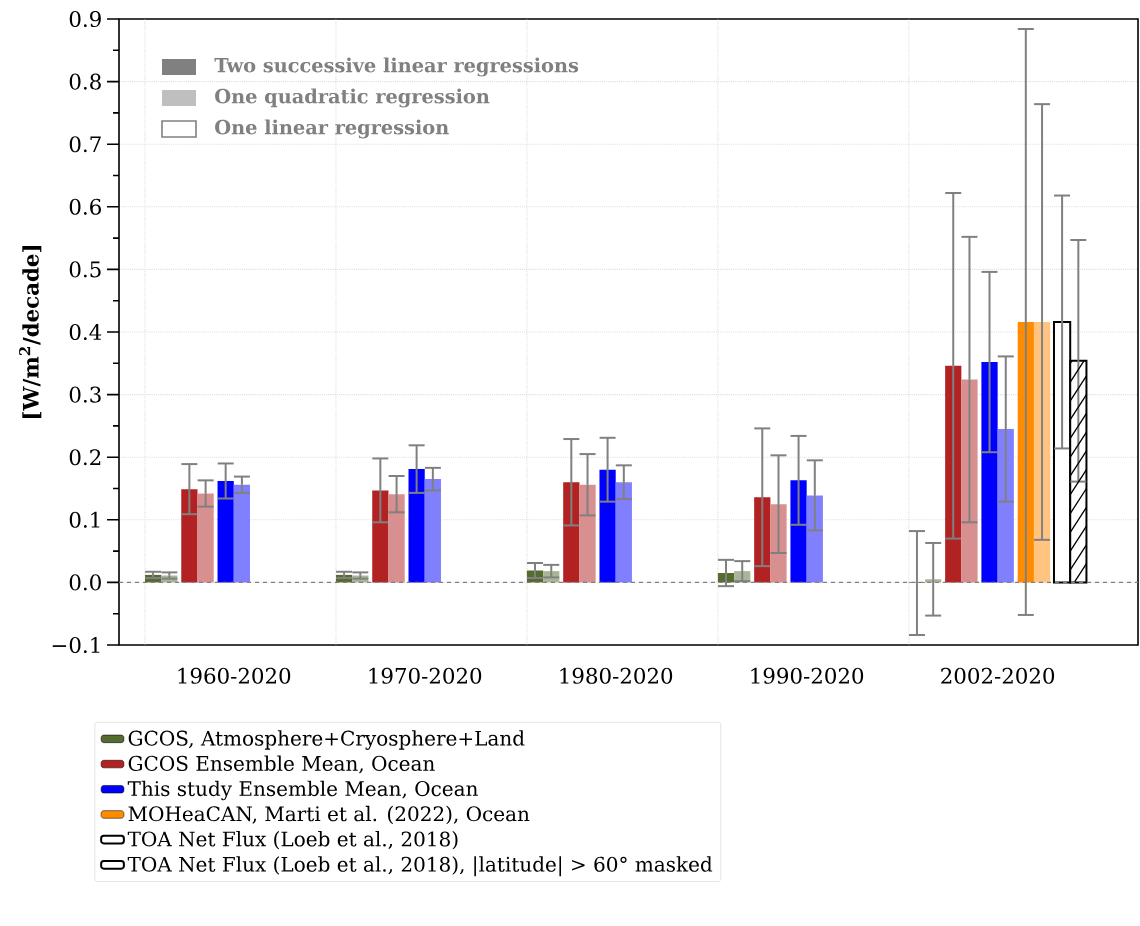 The height and width of the screenshot is (926, 1140). I want to click on x-tick-label: 1970-2020, so click(425, 675).